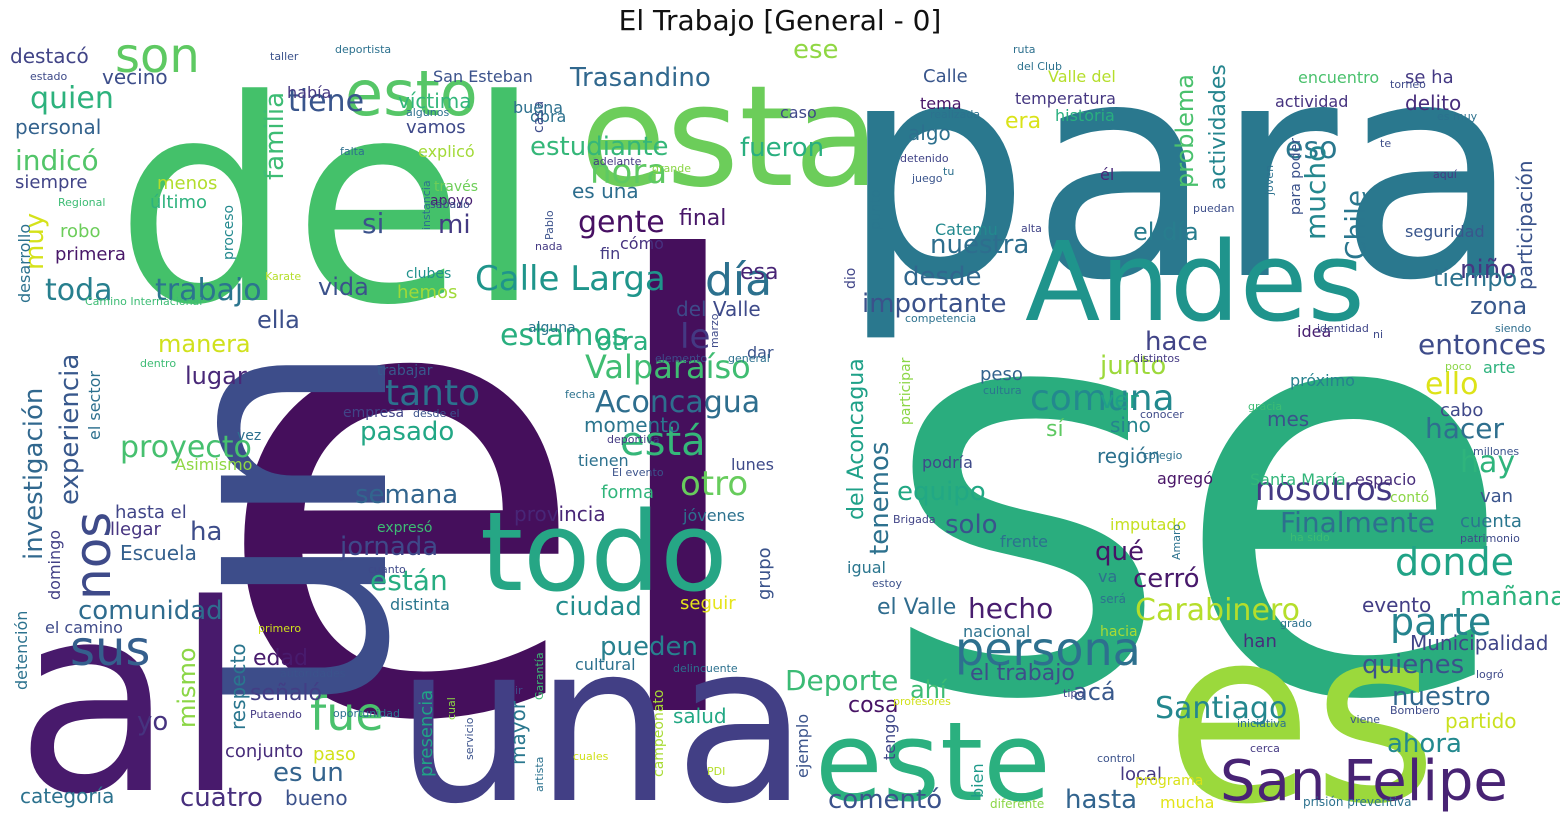 The image size is (1560, 820). Describe the element at coordinates (1385, 143) in the screenshot. I see `word-te: te` at that location.